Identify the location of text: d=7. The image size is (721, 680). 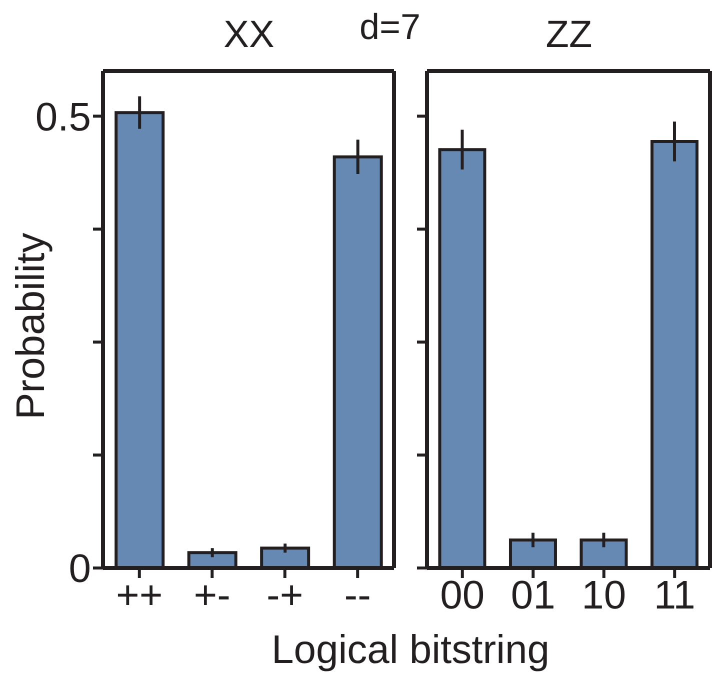
(390, 27).